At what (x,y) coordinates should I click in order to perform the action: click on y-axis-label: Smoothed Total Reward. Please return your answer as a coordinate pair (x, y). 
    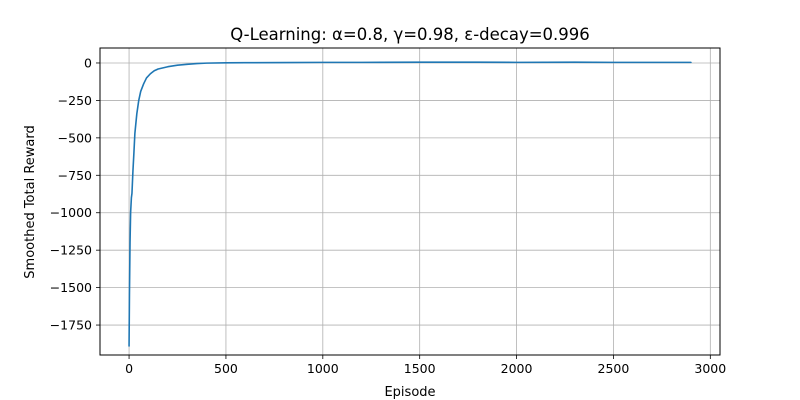
    Looking at the image, I should click on (30, 201).